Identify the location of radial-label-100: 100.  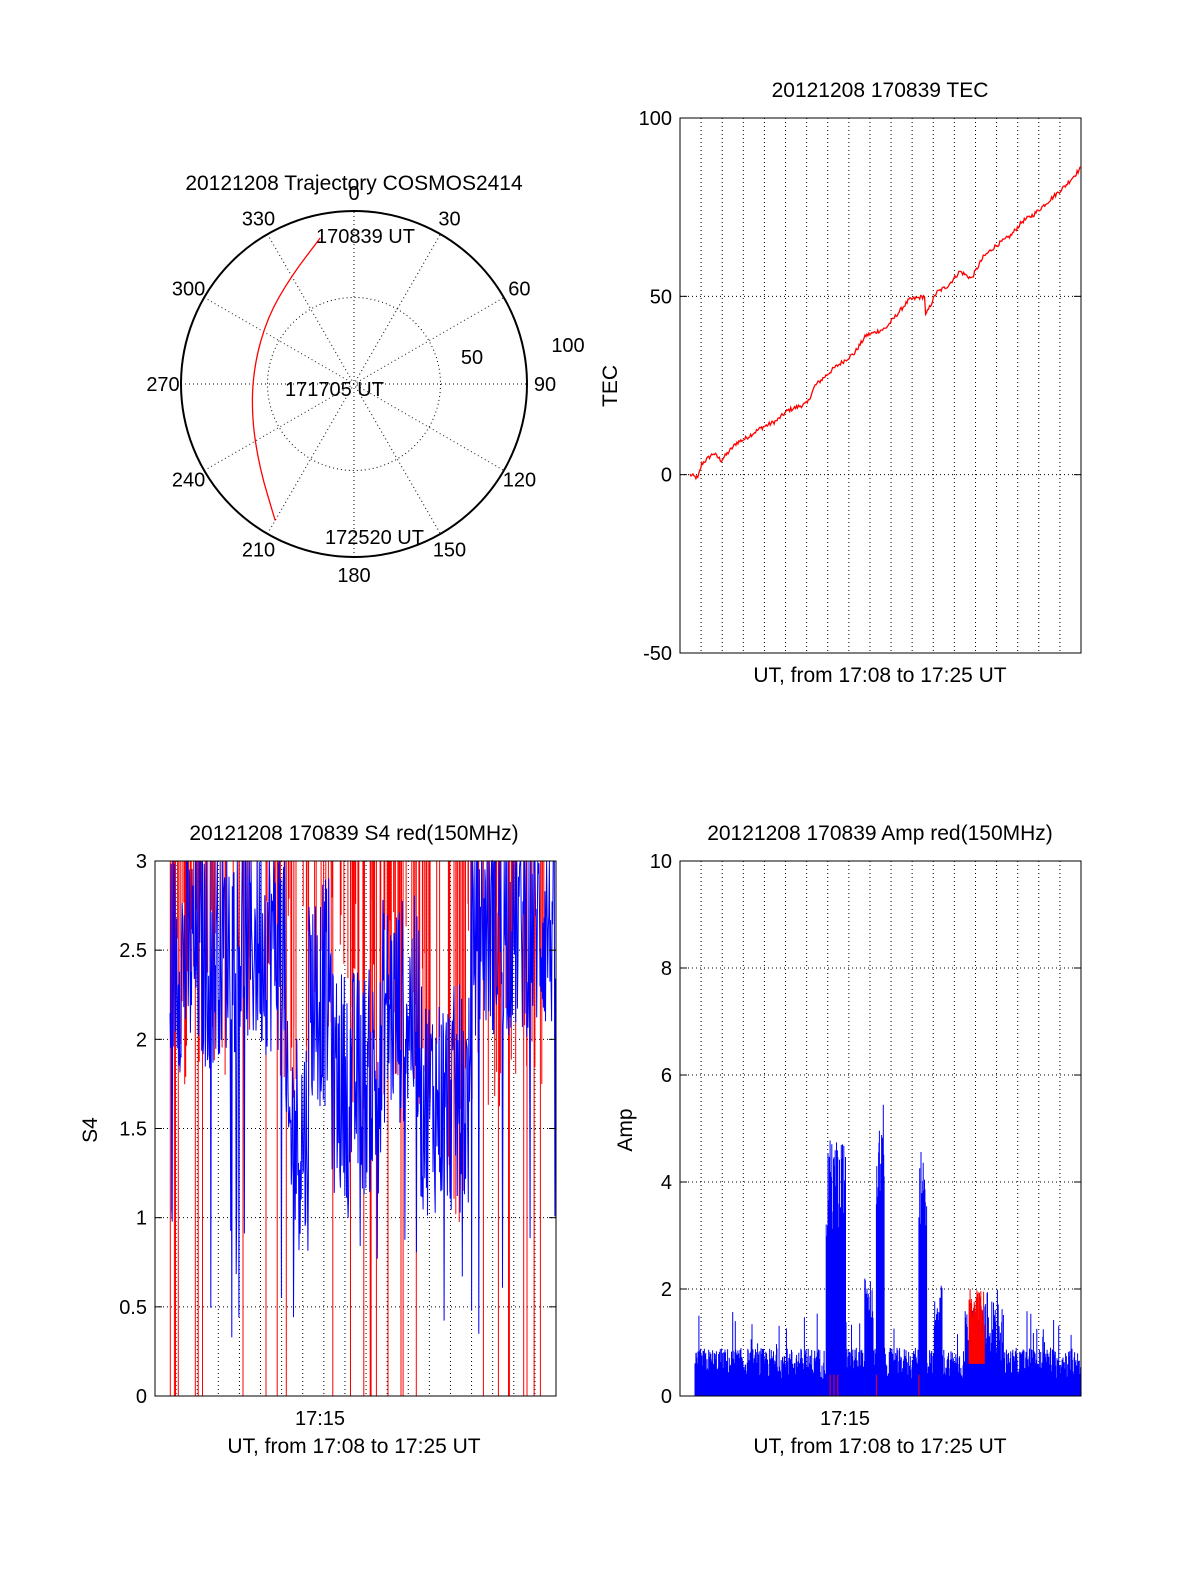
(567, 346).